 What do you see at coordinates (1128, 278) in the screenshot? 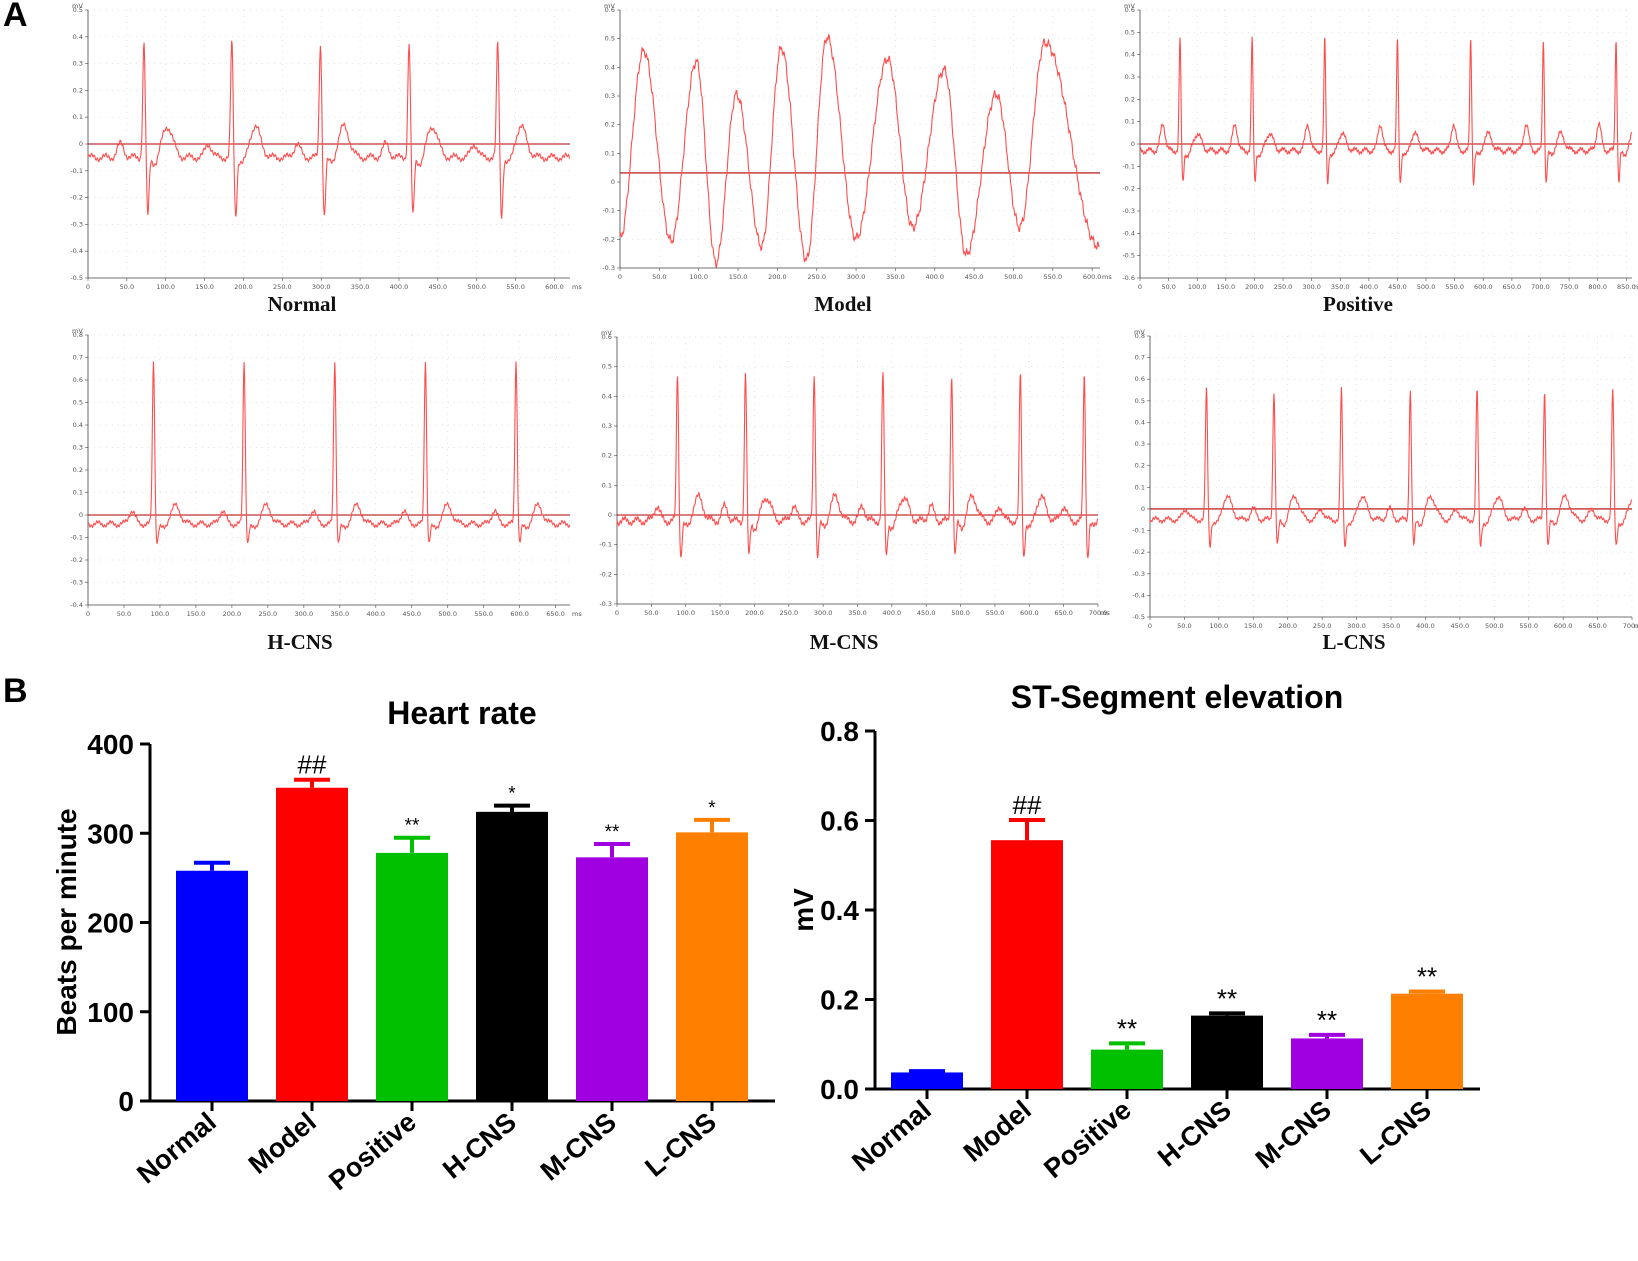
I see `ecg-ytick-label: -0.6` at bounding box center [1128, 278].